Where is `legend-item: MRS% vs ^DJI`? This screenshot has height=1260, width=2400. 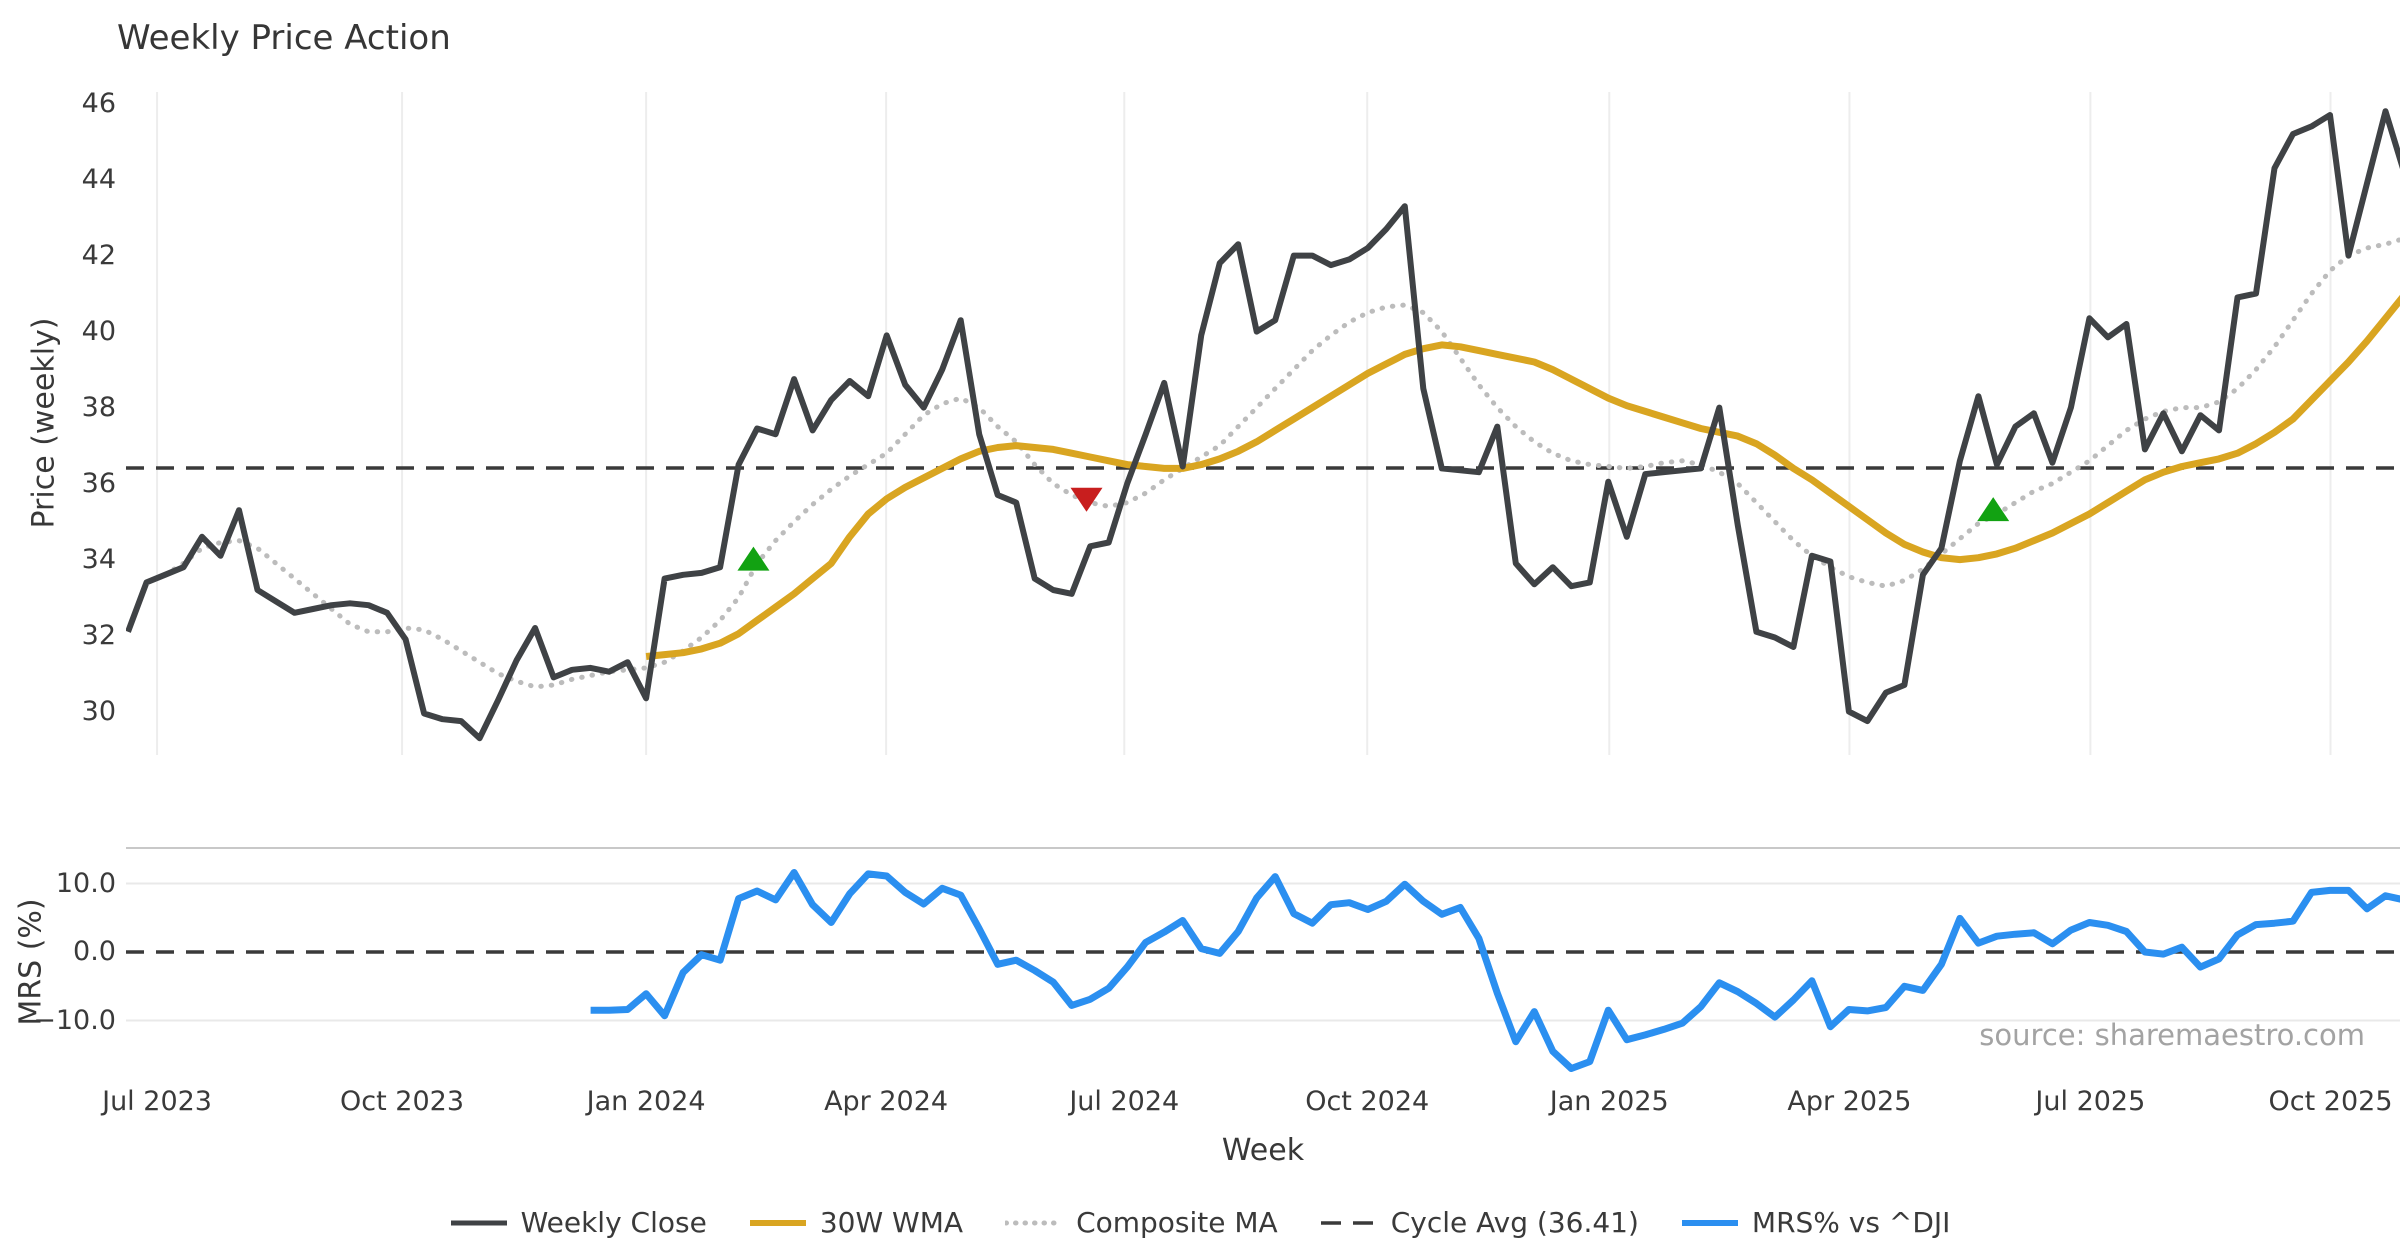 legend-item: MRS% vs ^DJI is located at coordinates (1816, 1222).